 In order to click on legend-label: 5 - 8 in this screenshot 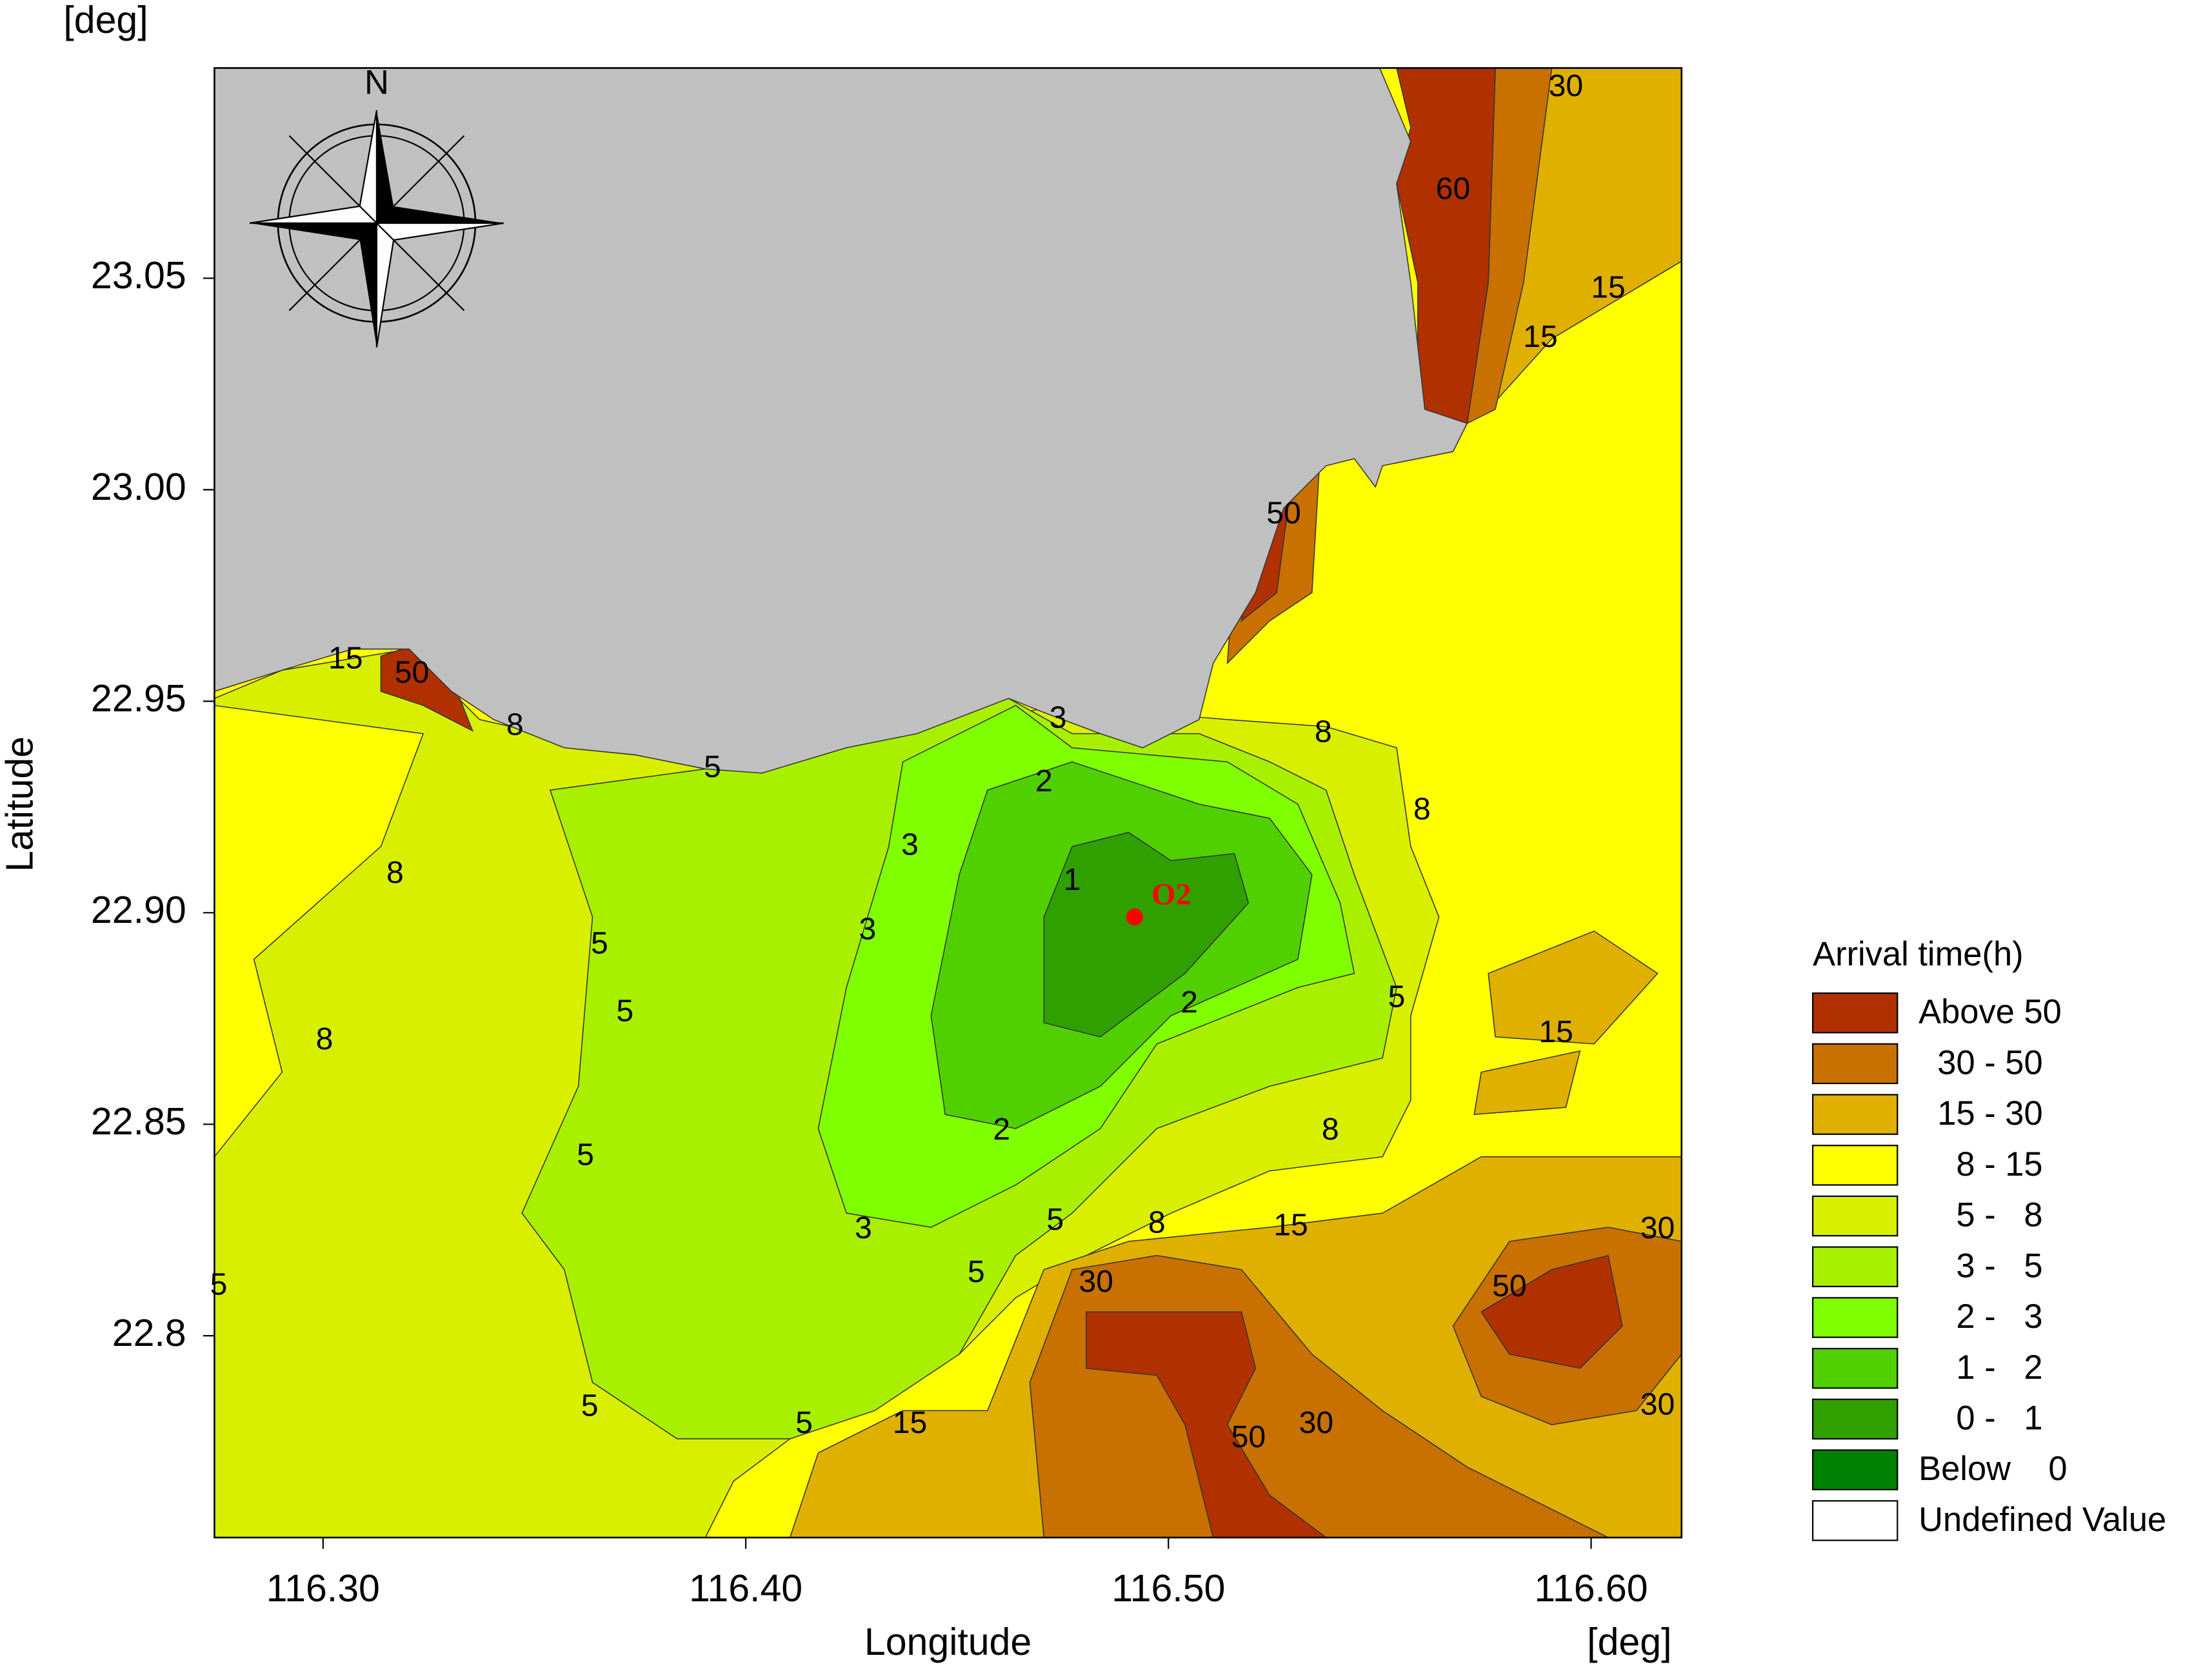, I will do `click(1980, 1215)`.